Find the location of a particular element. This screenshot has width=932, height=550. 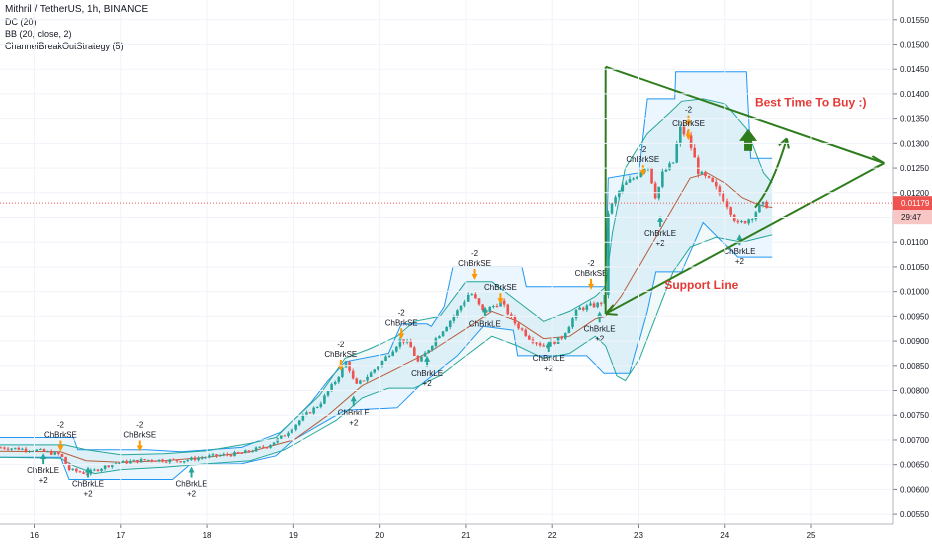

short-entry-signal: ChBrkSE is located at coordinates (500, 294).